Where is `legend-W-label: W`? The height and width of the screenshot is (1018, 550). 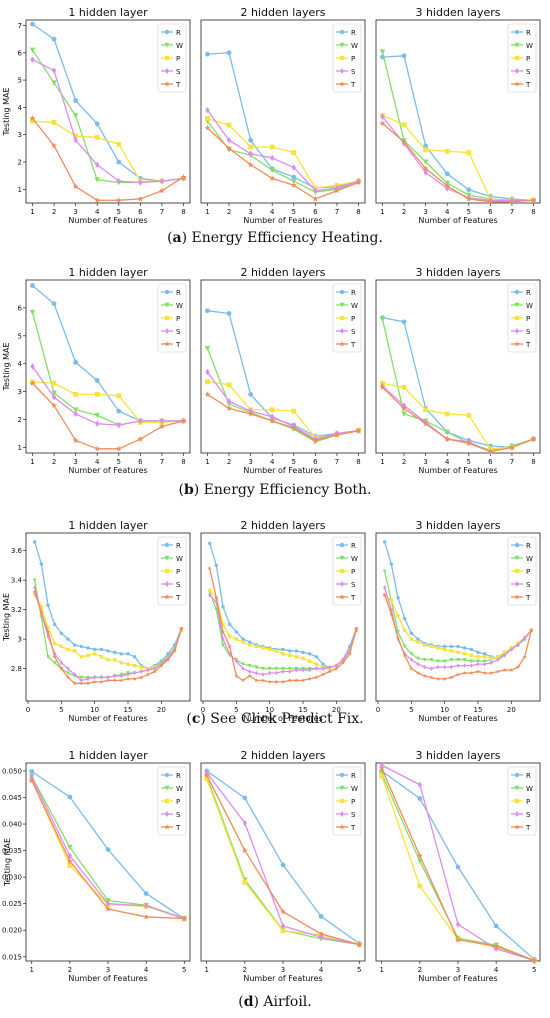
legend-W-label: W is located at coordinates (179, 46).